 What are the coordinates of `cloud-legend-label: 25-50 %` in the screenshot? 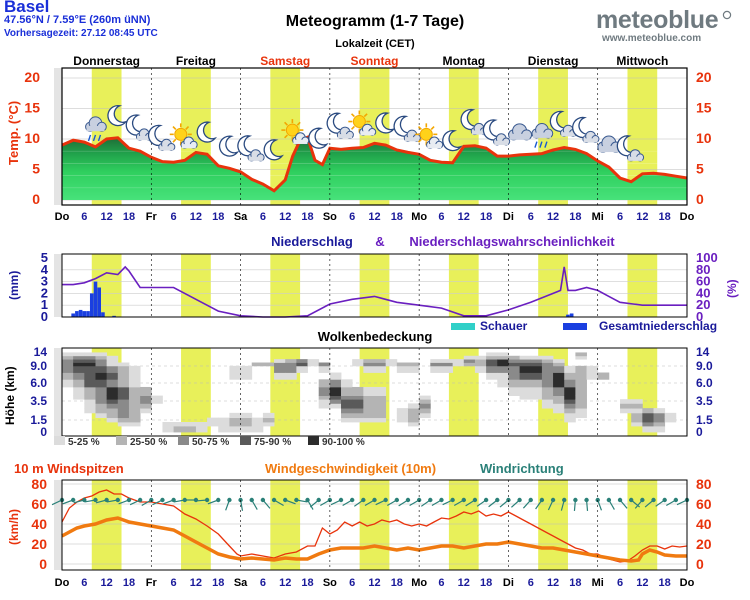 It's located at (148, 442).